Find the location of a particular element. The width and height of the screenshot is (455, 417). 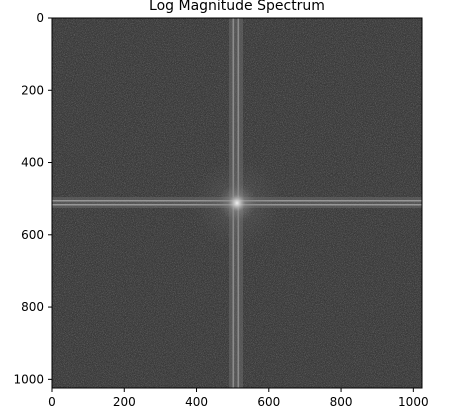

x-axis: 0 200 400 600 800 1000 is located at coordinates (238, 398).